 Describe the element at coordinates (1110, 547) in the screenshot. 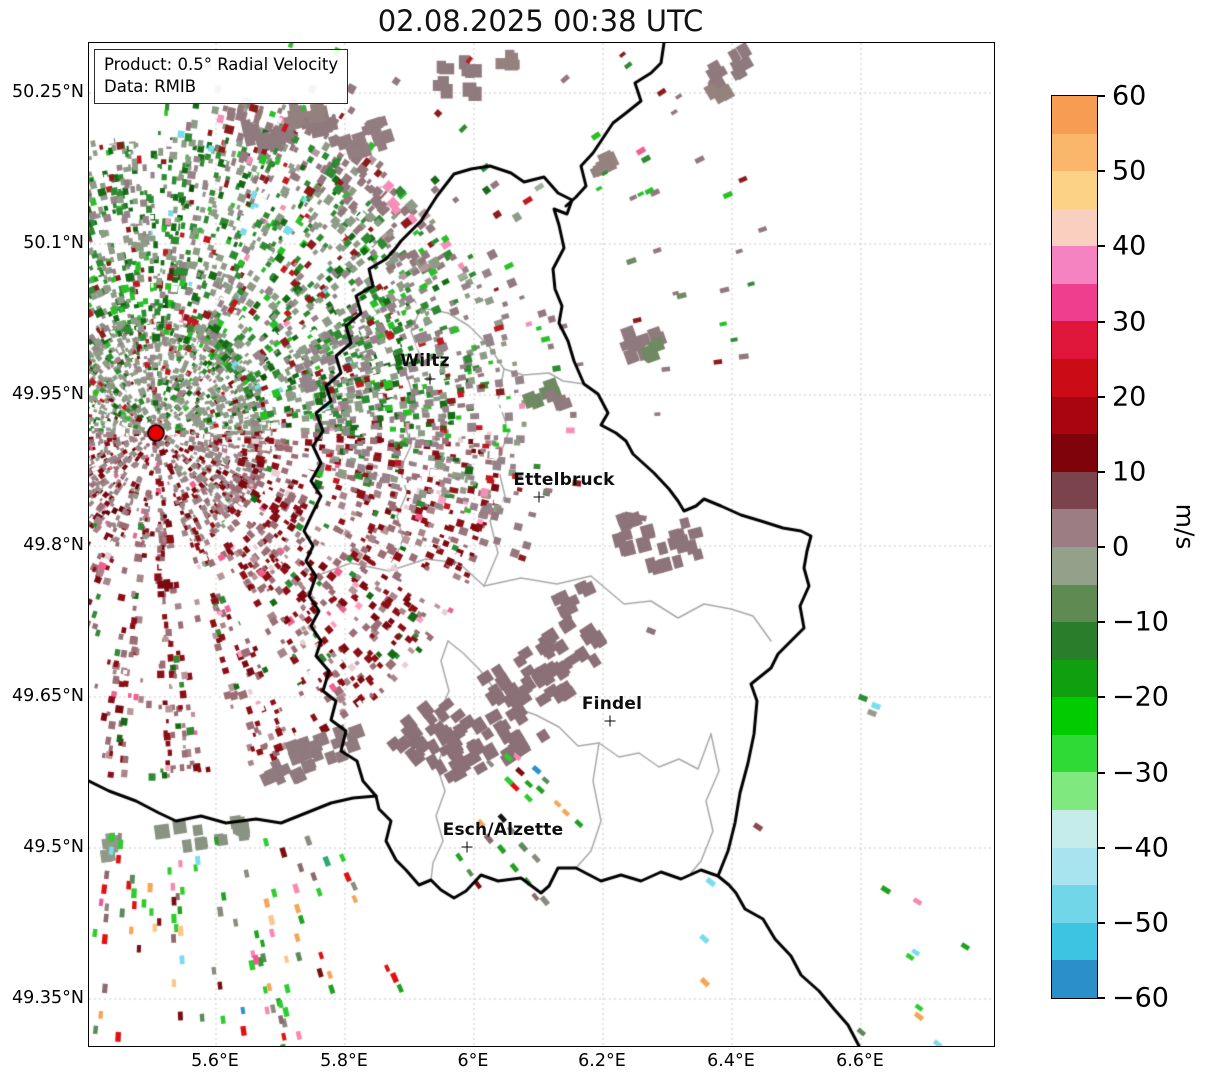

I see `colorbar: 60 50 40 30 20 10 0 −10 −20 −30 −40 −50 −60` at that location.